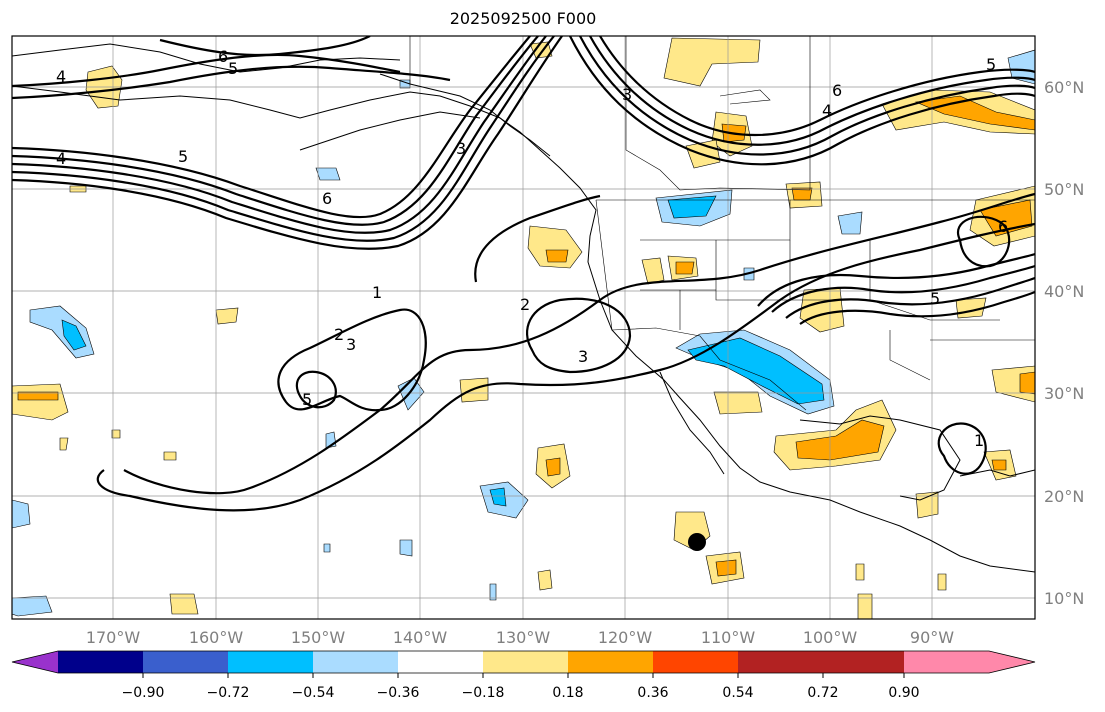  I want to click on lat-label: 30°N, so click(1064, 393).